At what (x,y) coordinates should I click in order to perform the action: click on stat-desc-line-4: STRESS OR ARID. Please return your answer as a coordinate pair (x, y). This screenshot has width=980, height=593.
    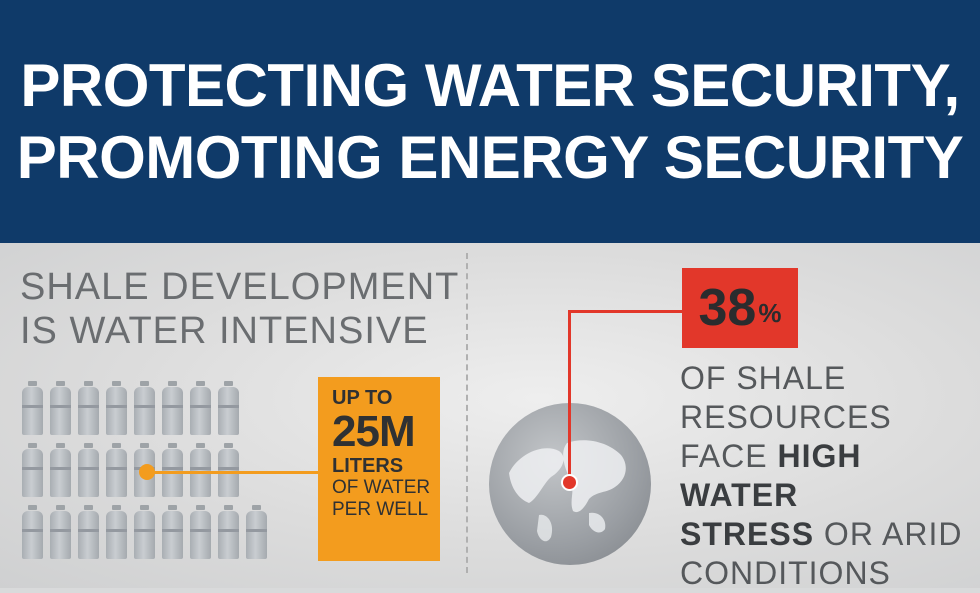
    Looking at the image, I should click on (830, 534).